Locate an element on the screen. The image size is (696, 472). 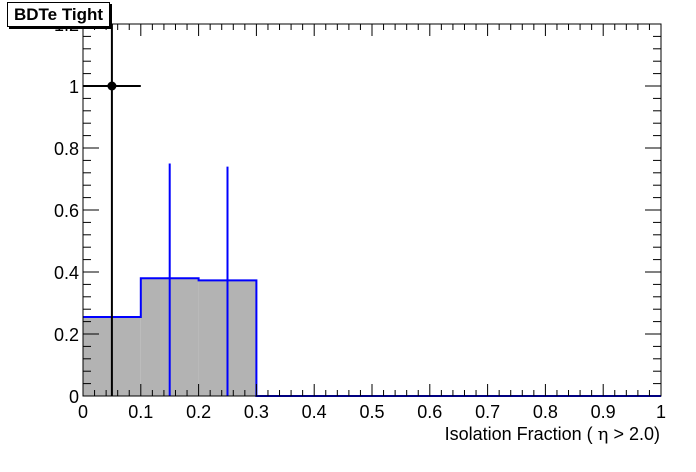
x-tick-label-2: 0.2 is located at coordinates (198, 412).